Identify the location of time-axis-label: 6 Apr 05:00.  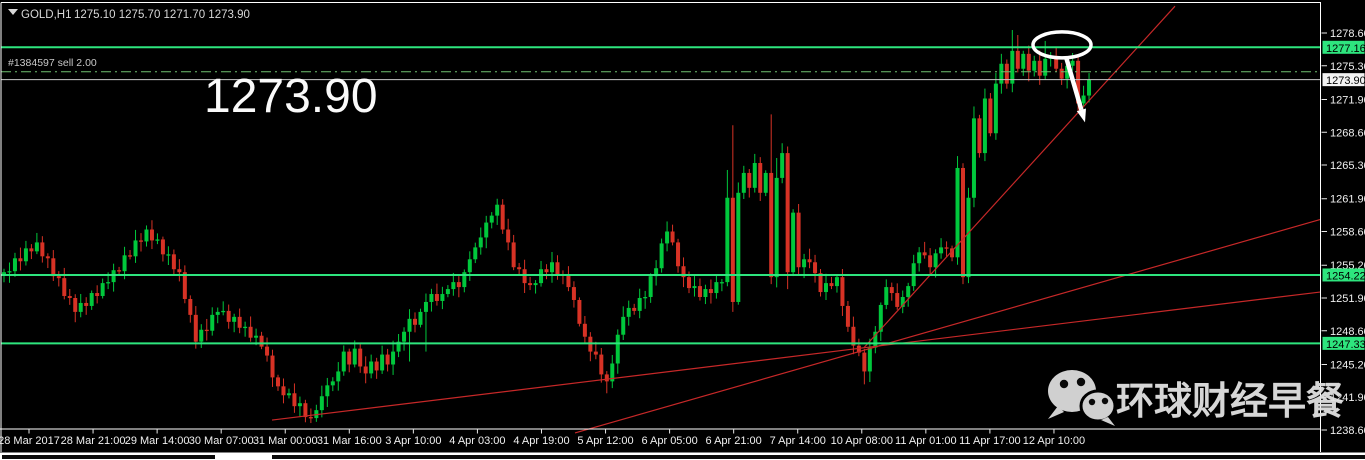
(669, 441).